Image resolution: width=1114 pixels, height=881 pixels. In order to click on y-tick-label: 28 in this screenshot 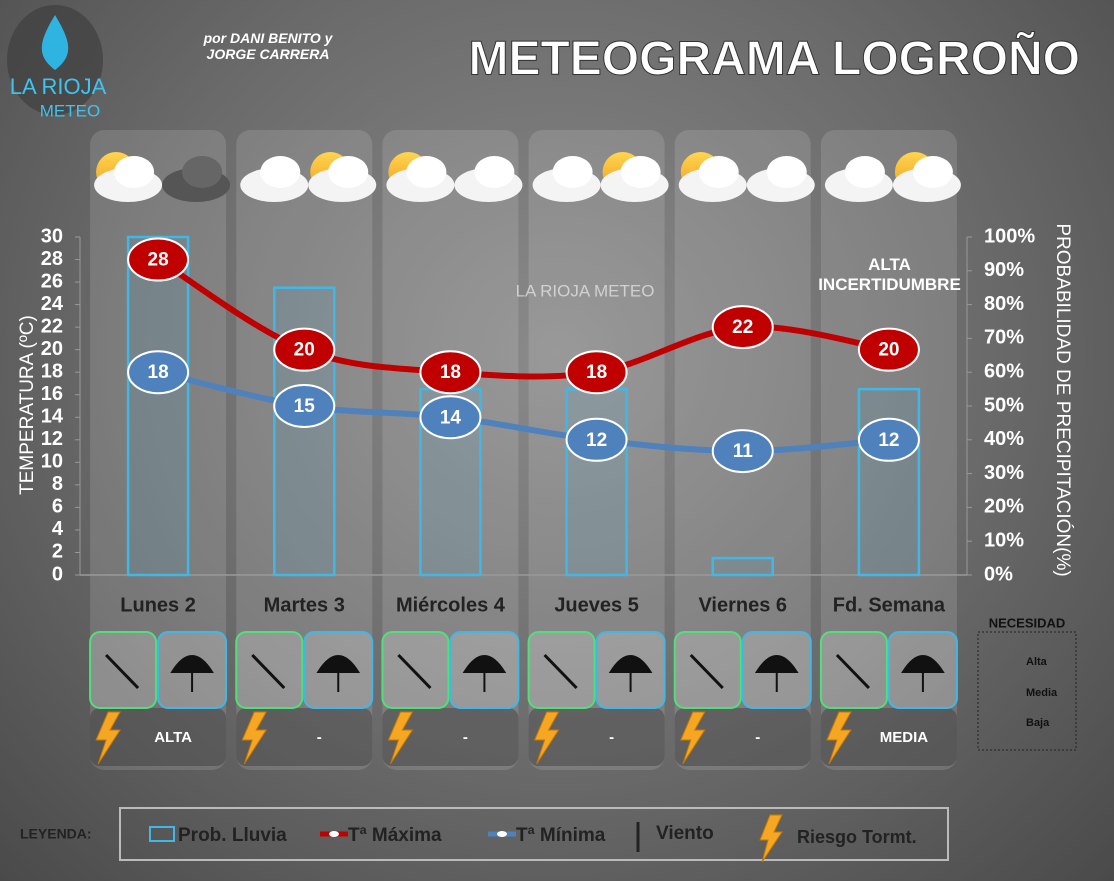, I will do `click(52, 259)`.